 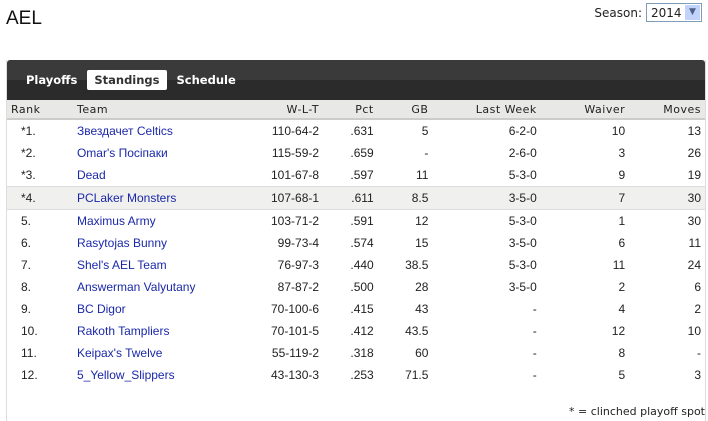 What do you see at coordinates (622, 243) in the screenshot?
I see `cell-waiver: 6` at bounding box center [622, 243].